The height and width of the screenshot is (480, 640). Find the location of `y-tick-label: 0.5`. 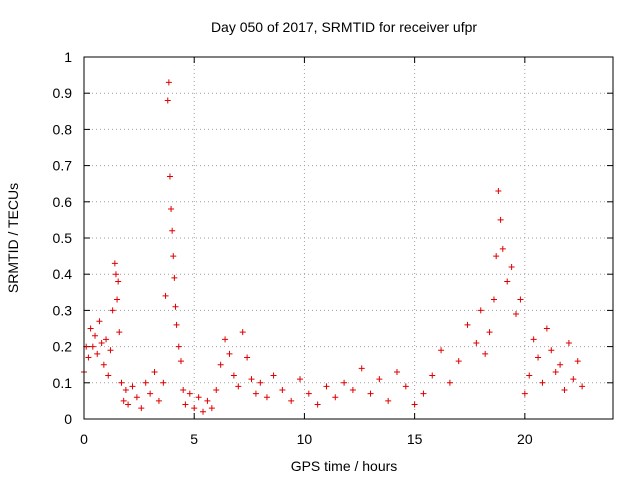

y-tick-label: 0.5 is located at coordinates (63, 238).